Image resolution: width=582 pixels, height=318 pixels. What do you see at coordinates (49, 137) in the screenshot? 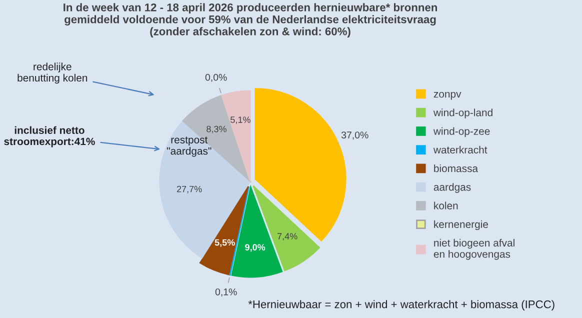
I see `text: inclusief netto stroomexport:41%` at bounding box center [49, 137].